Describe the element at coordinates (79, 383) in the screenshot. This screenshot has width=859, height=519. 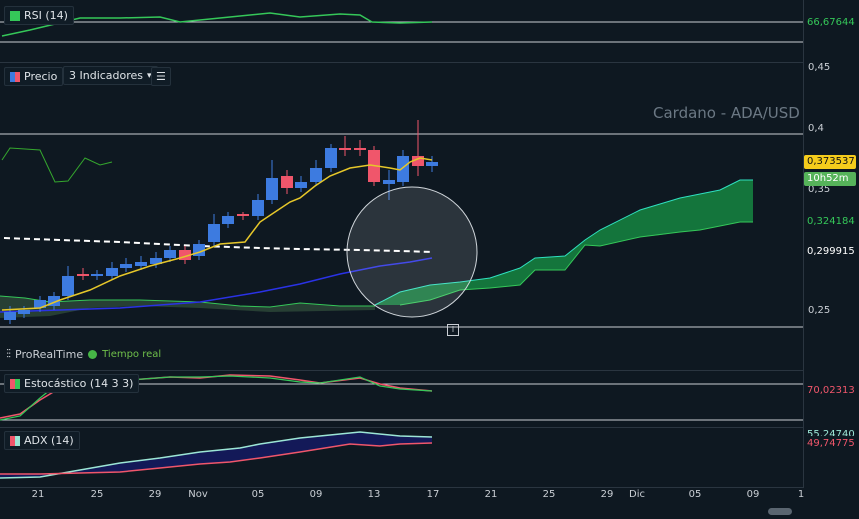
I see `stochastic-label-text: Estocástico (14 3 3)` at that location.